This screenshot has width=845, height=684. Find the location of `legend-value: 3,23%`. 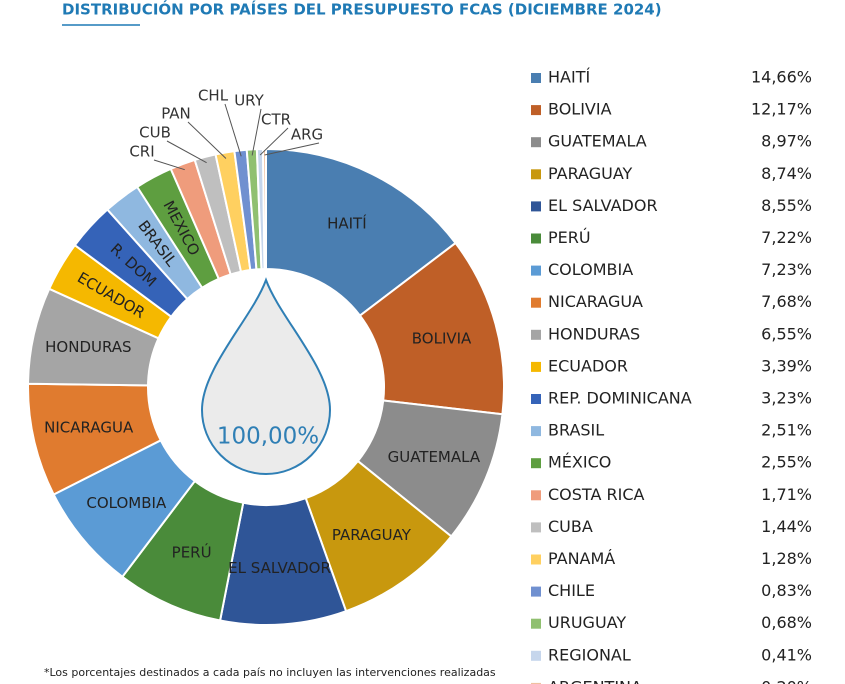

legend-value: 3,23% is located at coordinates (786, 398).